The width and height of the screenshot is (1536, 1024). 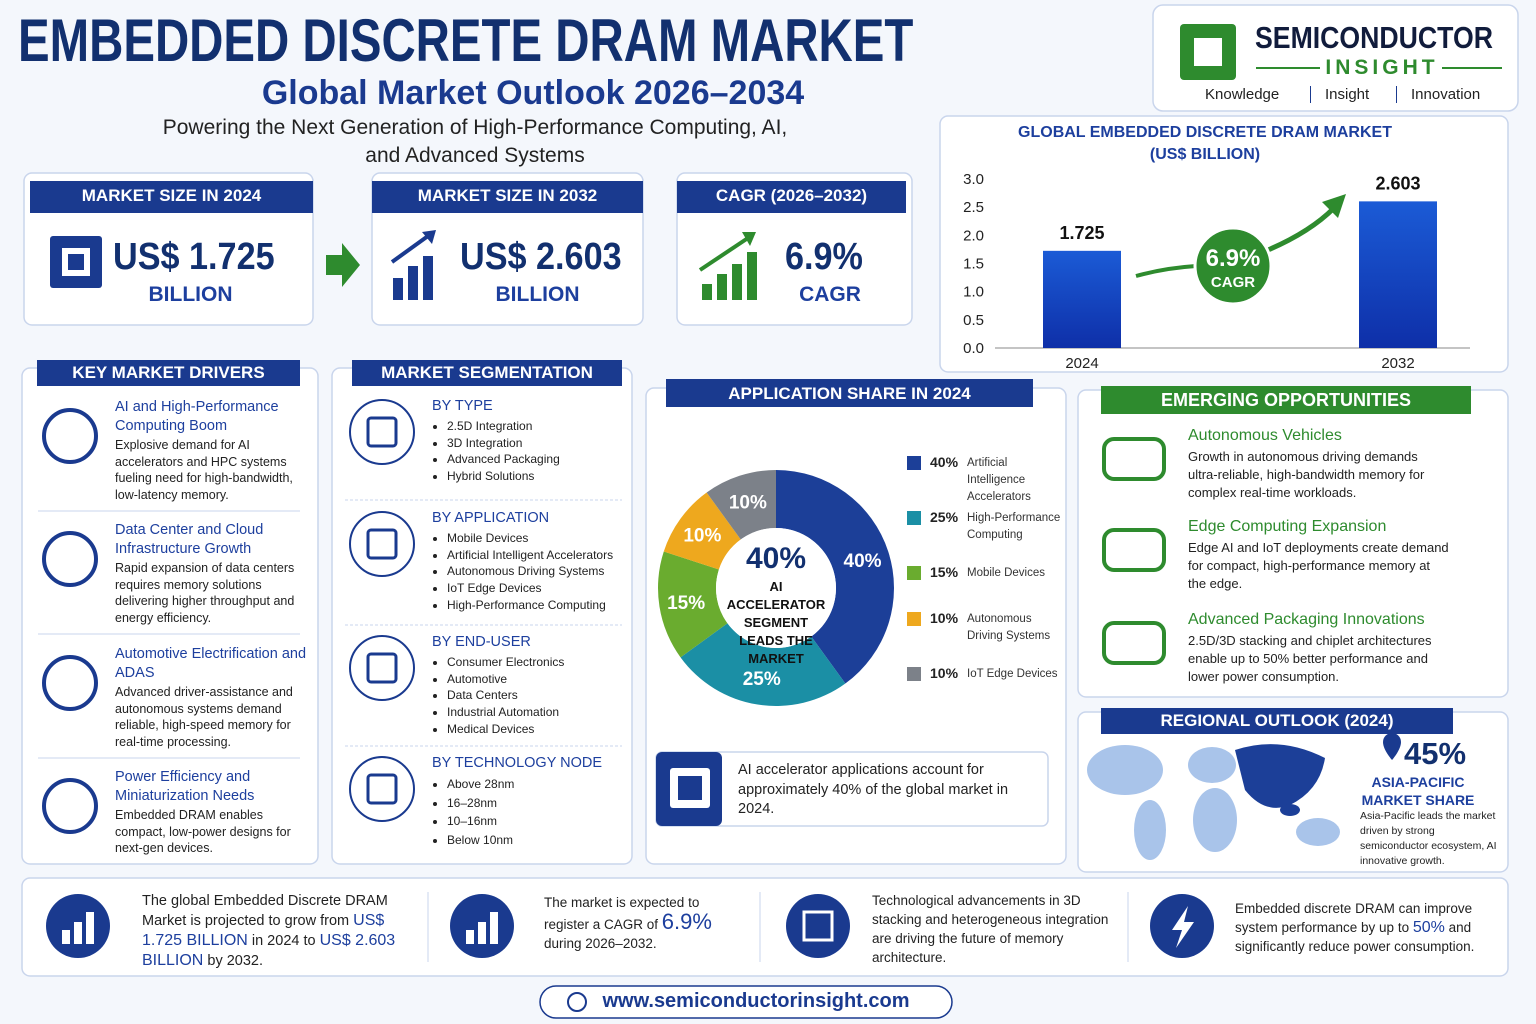 I want to click on segment-item: Consumer Electronics, so click(x=542, y=662).